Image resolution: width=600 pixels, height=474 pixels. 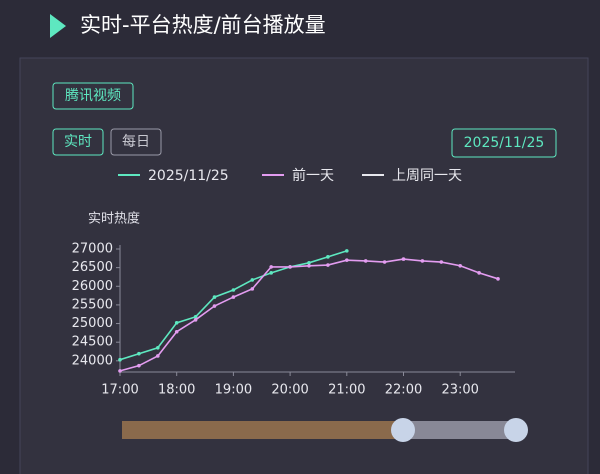 What do you see at coordinates (188, 176) in the screenshot?
I see `legend-label: 2025/11/25` at bounding box center [188, 176].